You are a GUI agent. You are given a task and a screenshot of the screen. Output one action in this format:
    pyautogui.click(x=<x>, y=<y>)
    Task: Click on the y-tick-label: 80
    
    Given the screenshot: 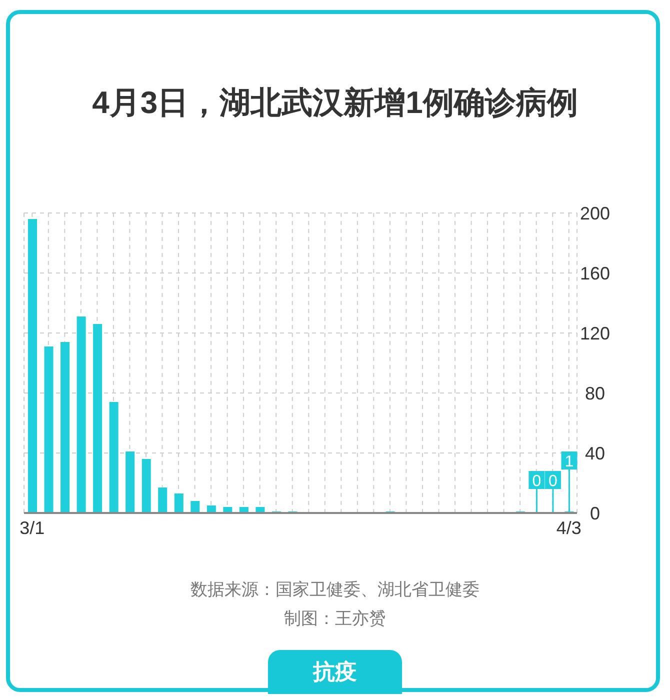 What is the action you would take?
    pyautogui.click(x=595, y=393)
    